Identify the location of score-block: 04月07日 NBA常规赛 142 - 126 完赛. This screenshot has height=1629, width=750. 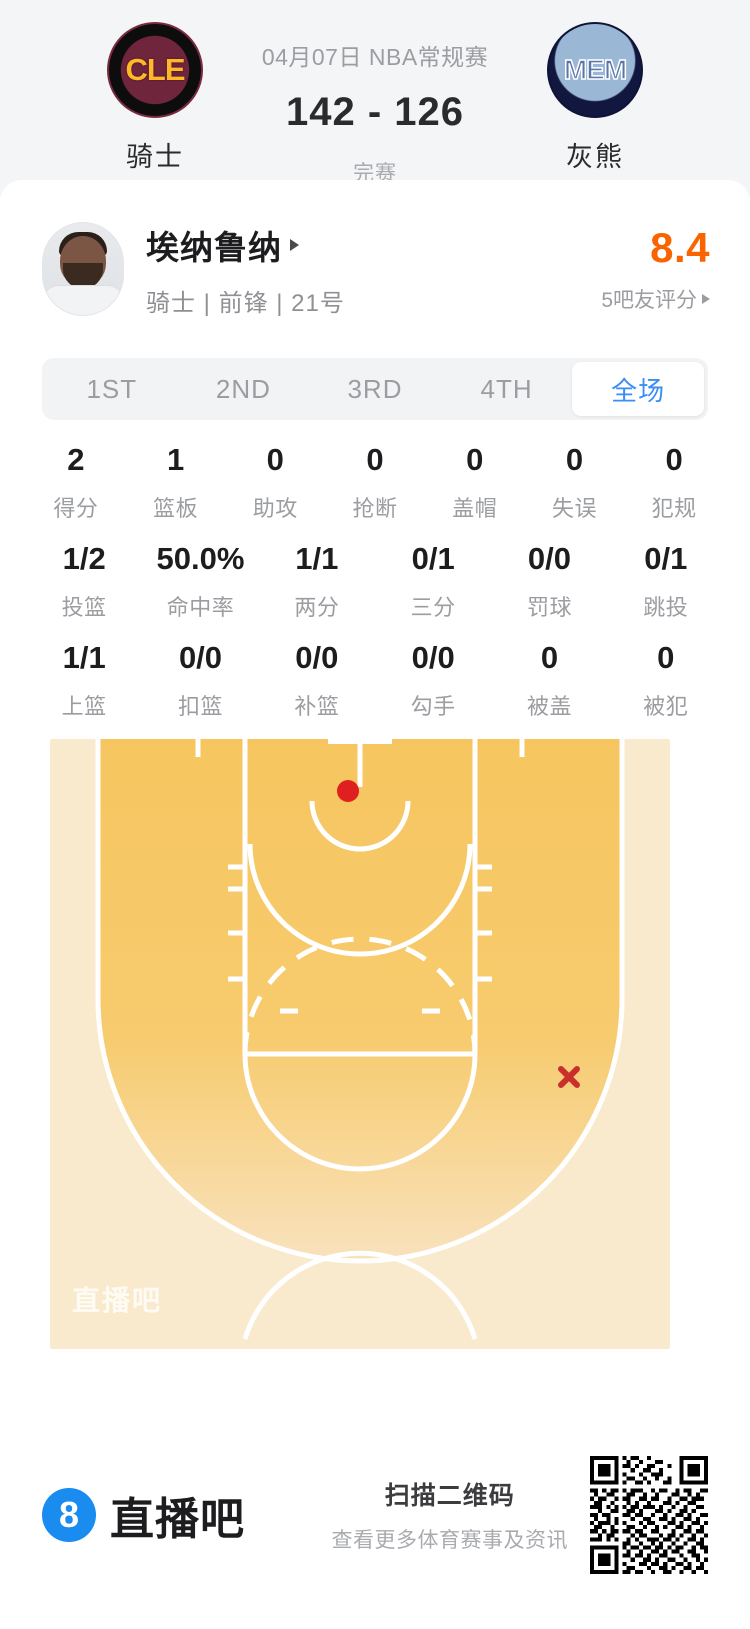
(375, 104).